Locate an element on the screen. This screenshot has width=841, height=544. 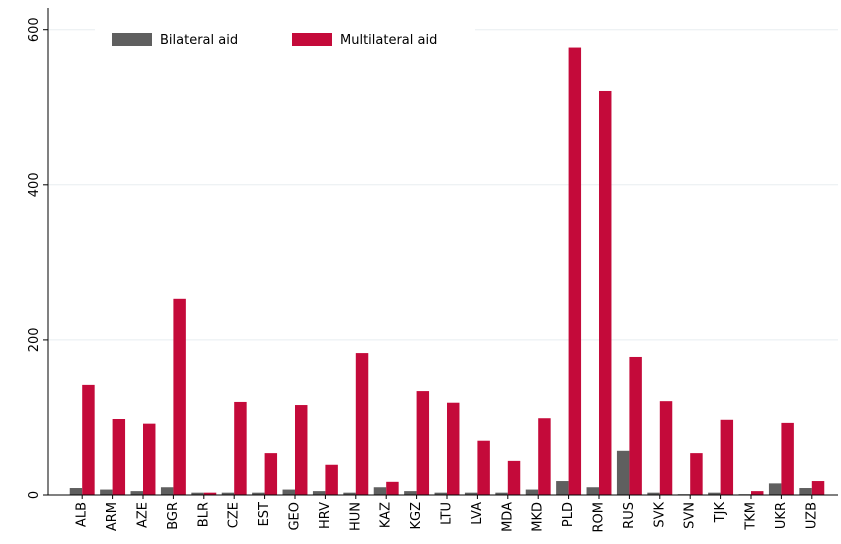
x-tick-label: LVA is located at coordinates (477, 513).